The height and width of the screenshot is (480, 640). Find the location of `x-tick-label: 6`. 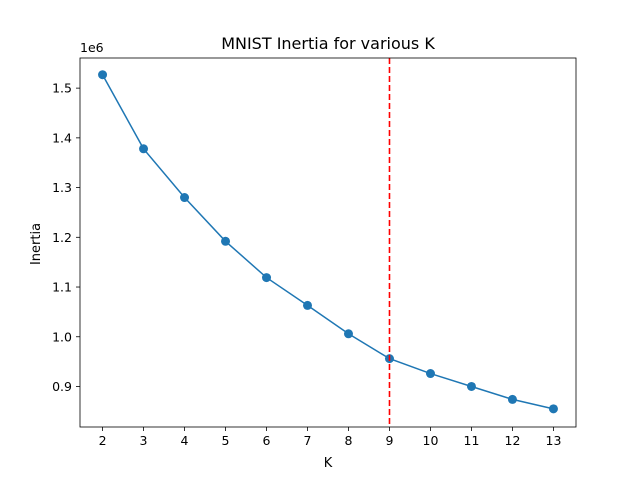

x-tick-label: 6 is located at coordinates (267, 440).